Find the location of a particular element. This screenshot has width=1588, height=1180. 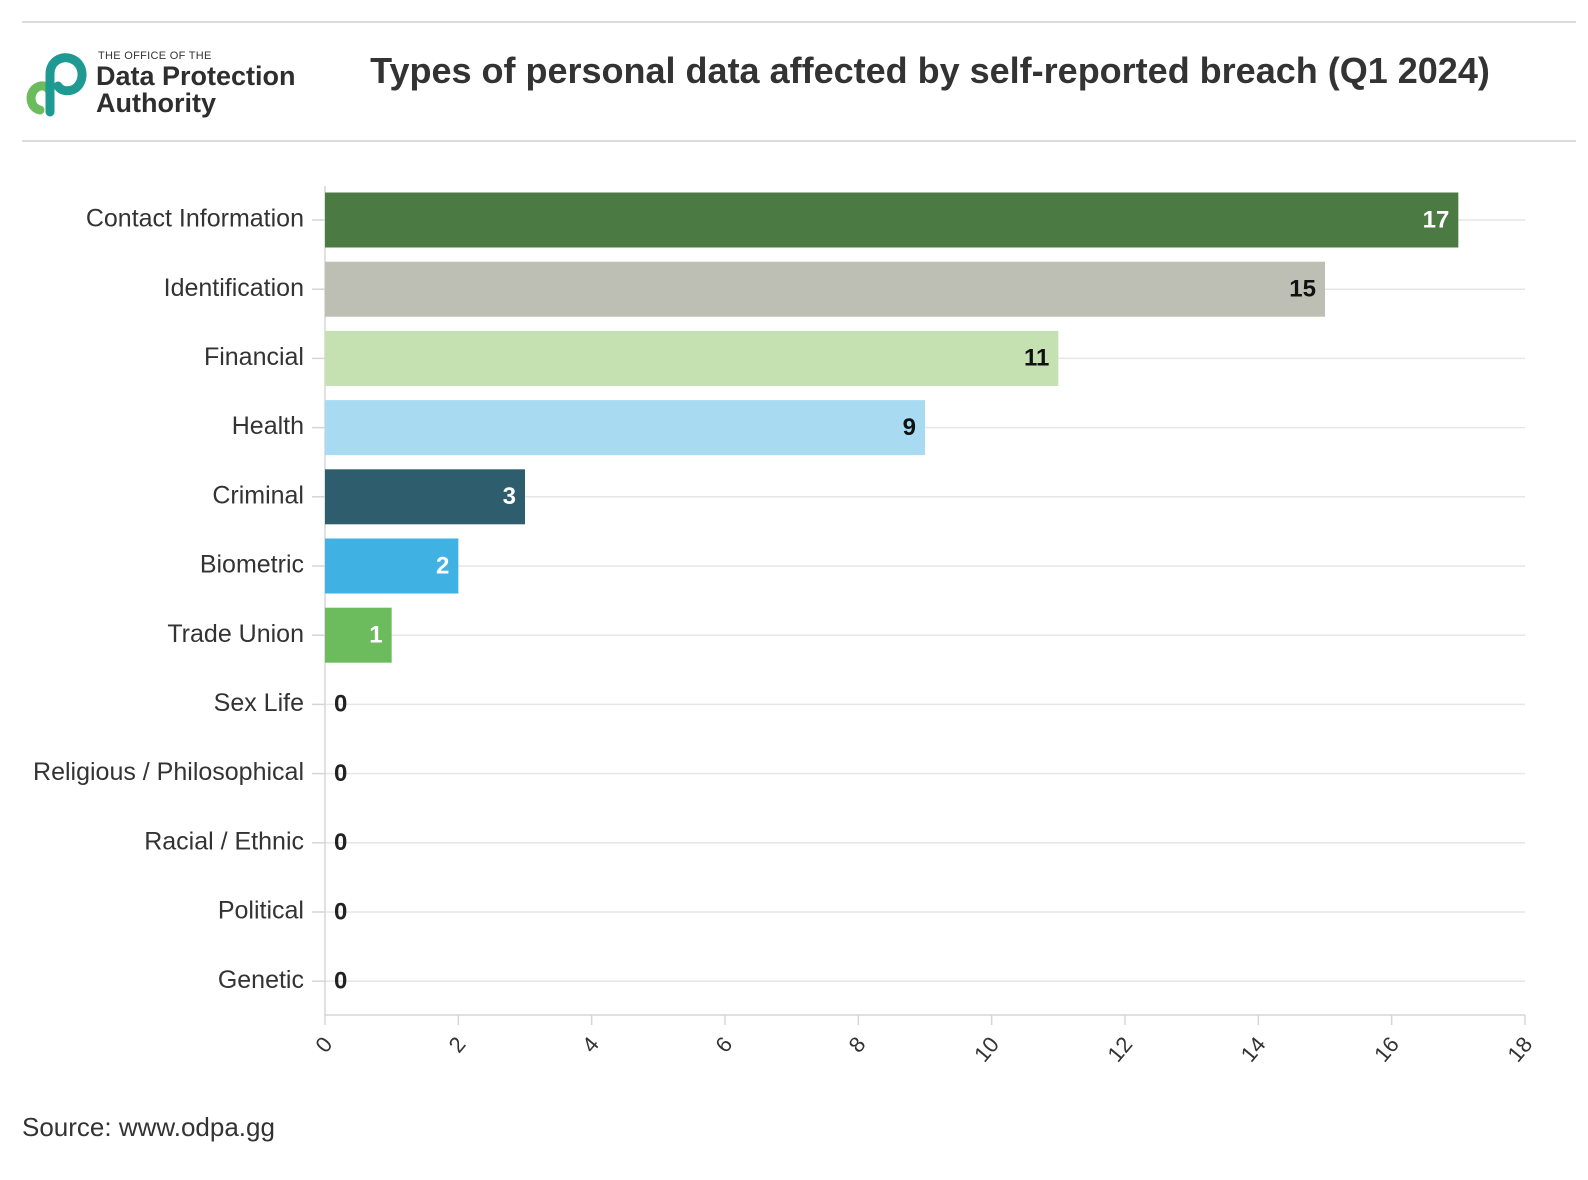

category-label: Genetic is located at coordinates (261, 980).